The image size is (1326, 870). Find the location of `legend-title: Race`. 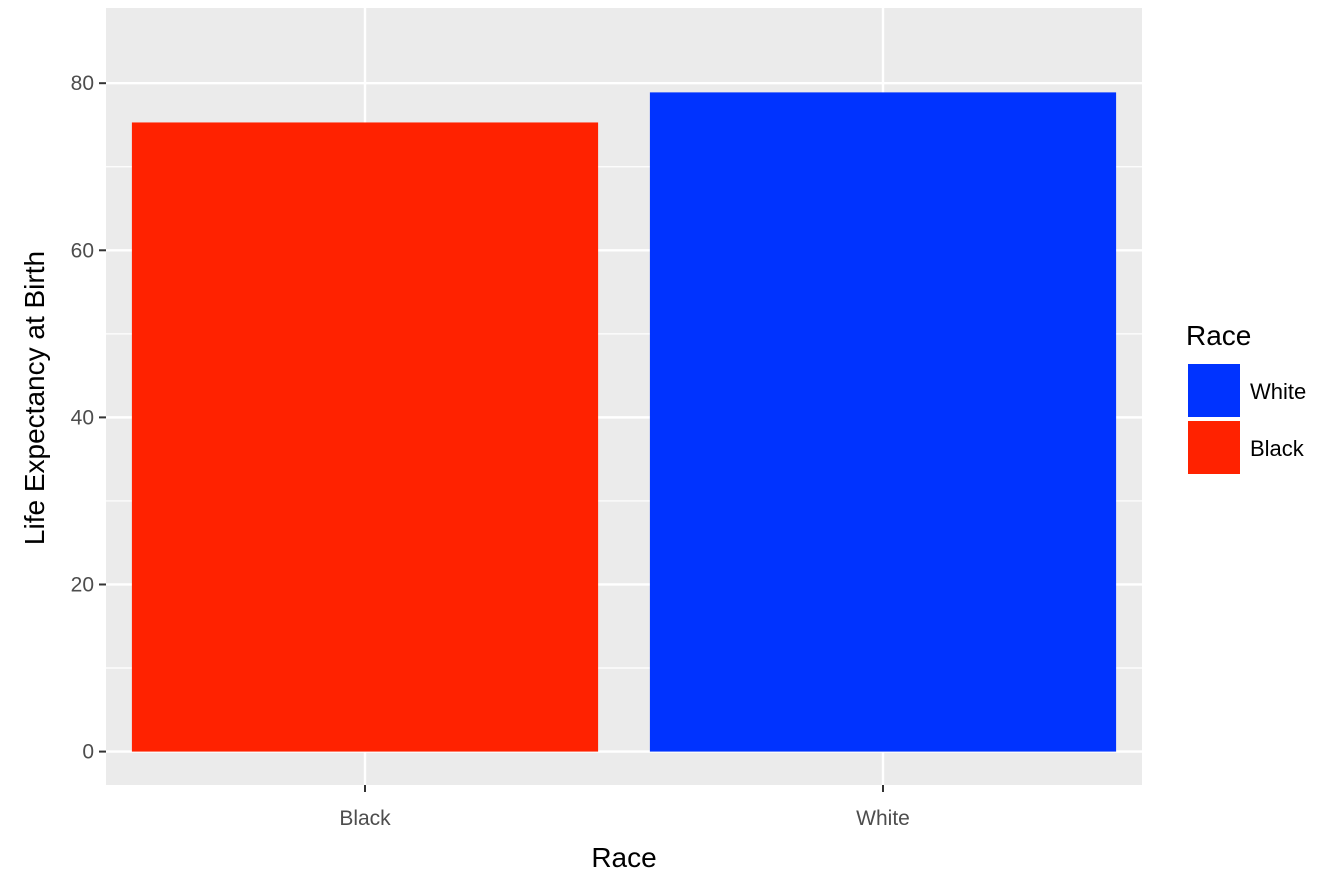

legend-title: Race is located at coordinates (1218, 335).